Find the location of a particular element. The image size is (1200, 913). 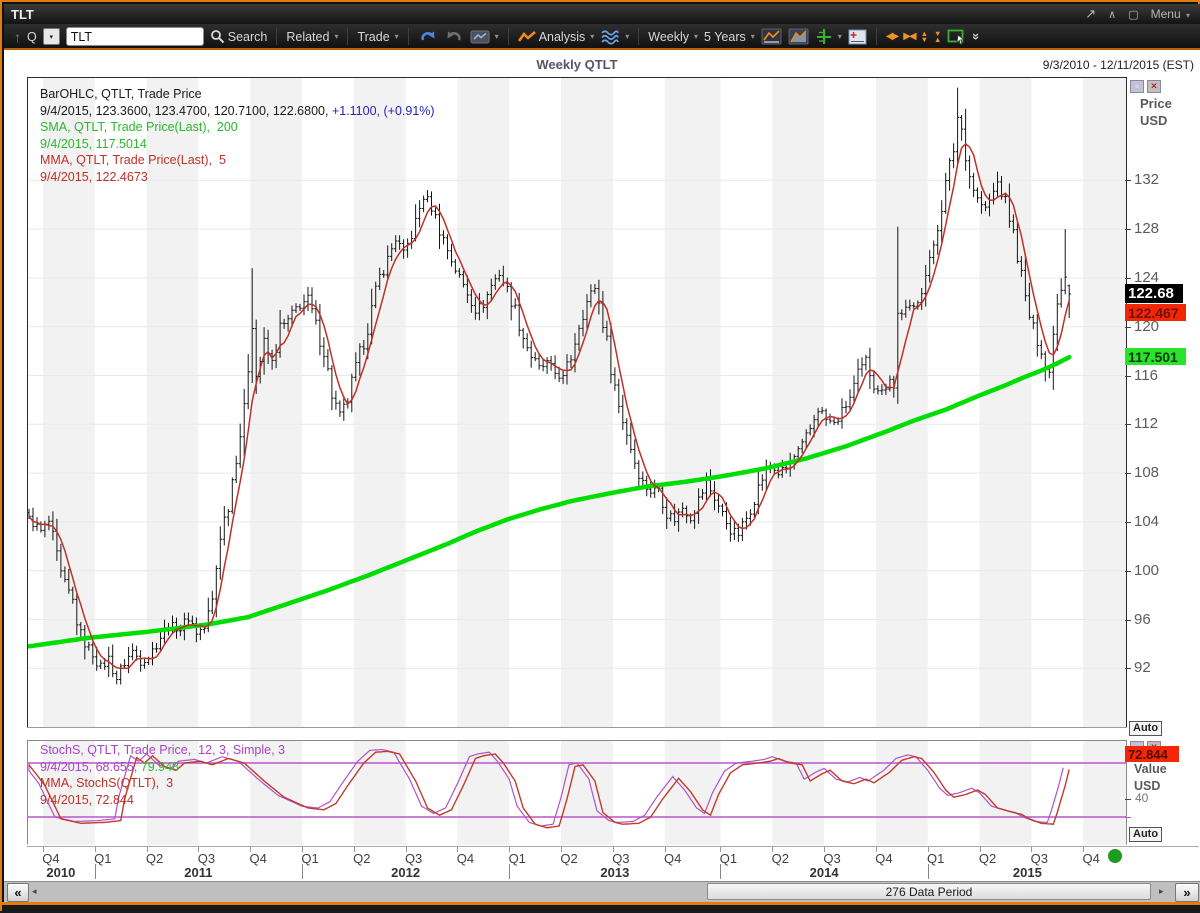

stochastic-chart-canvas is located at coordinates (577, 792).